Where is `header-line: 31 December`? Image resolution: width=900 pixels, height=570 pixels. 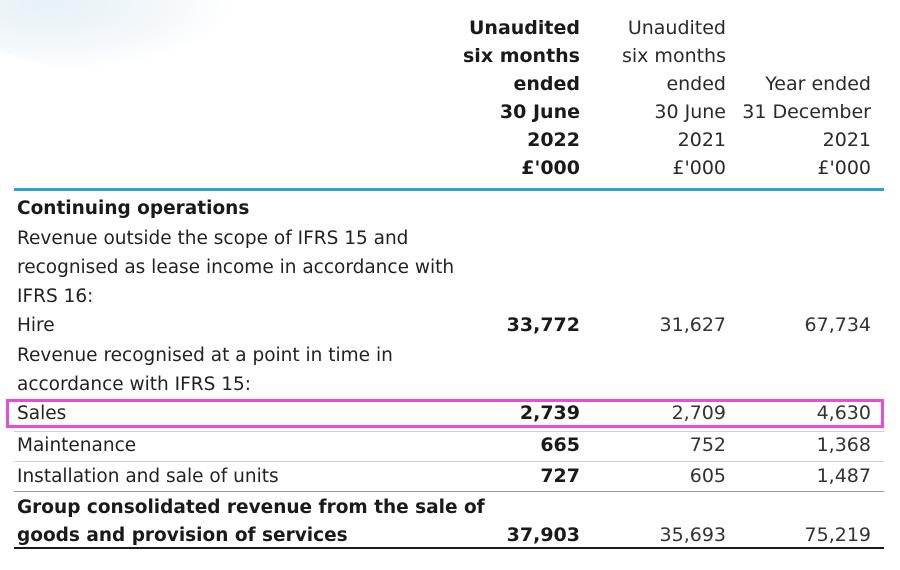
header-line: 31 December is located at coordinates (806, 112).